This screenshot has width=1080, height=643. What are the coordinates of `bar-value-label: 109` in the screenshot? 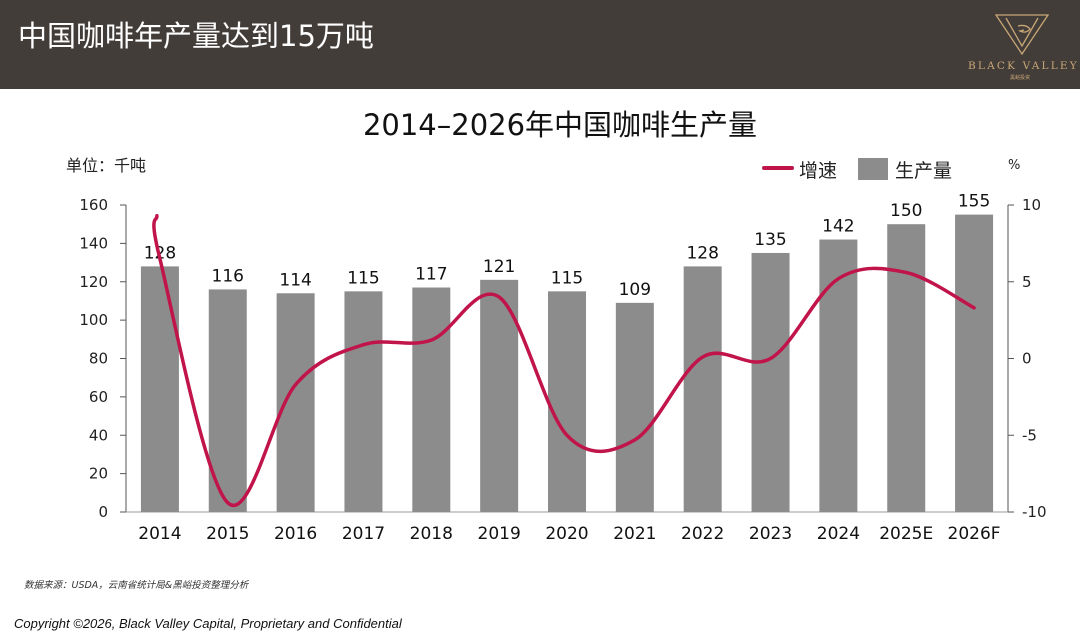 It's located at (635, 290).